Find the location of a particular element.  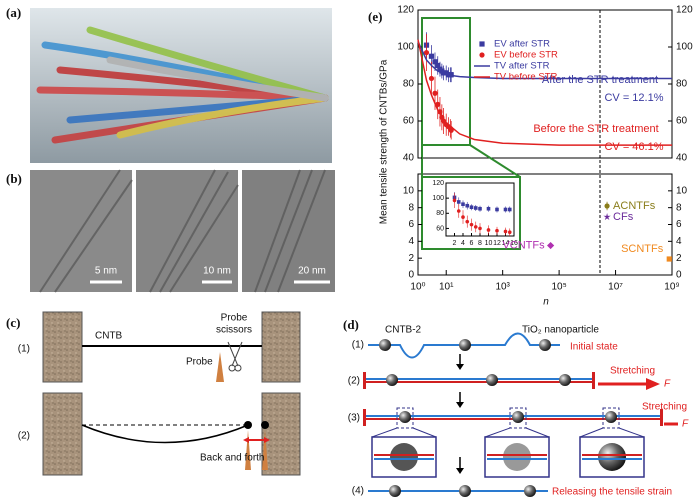

legend-label: EV after STR is located at coordinates (522, 44).